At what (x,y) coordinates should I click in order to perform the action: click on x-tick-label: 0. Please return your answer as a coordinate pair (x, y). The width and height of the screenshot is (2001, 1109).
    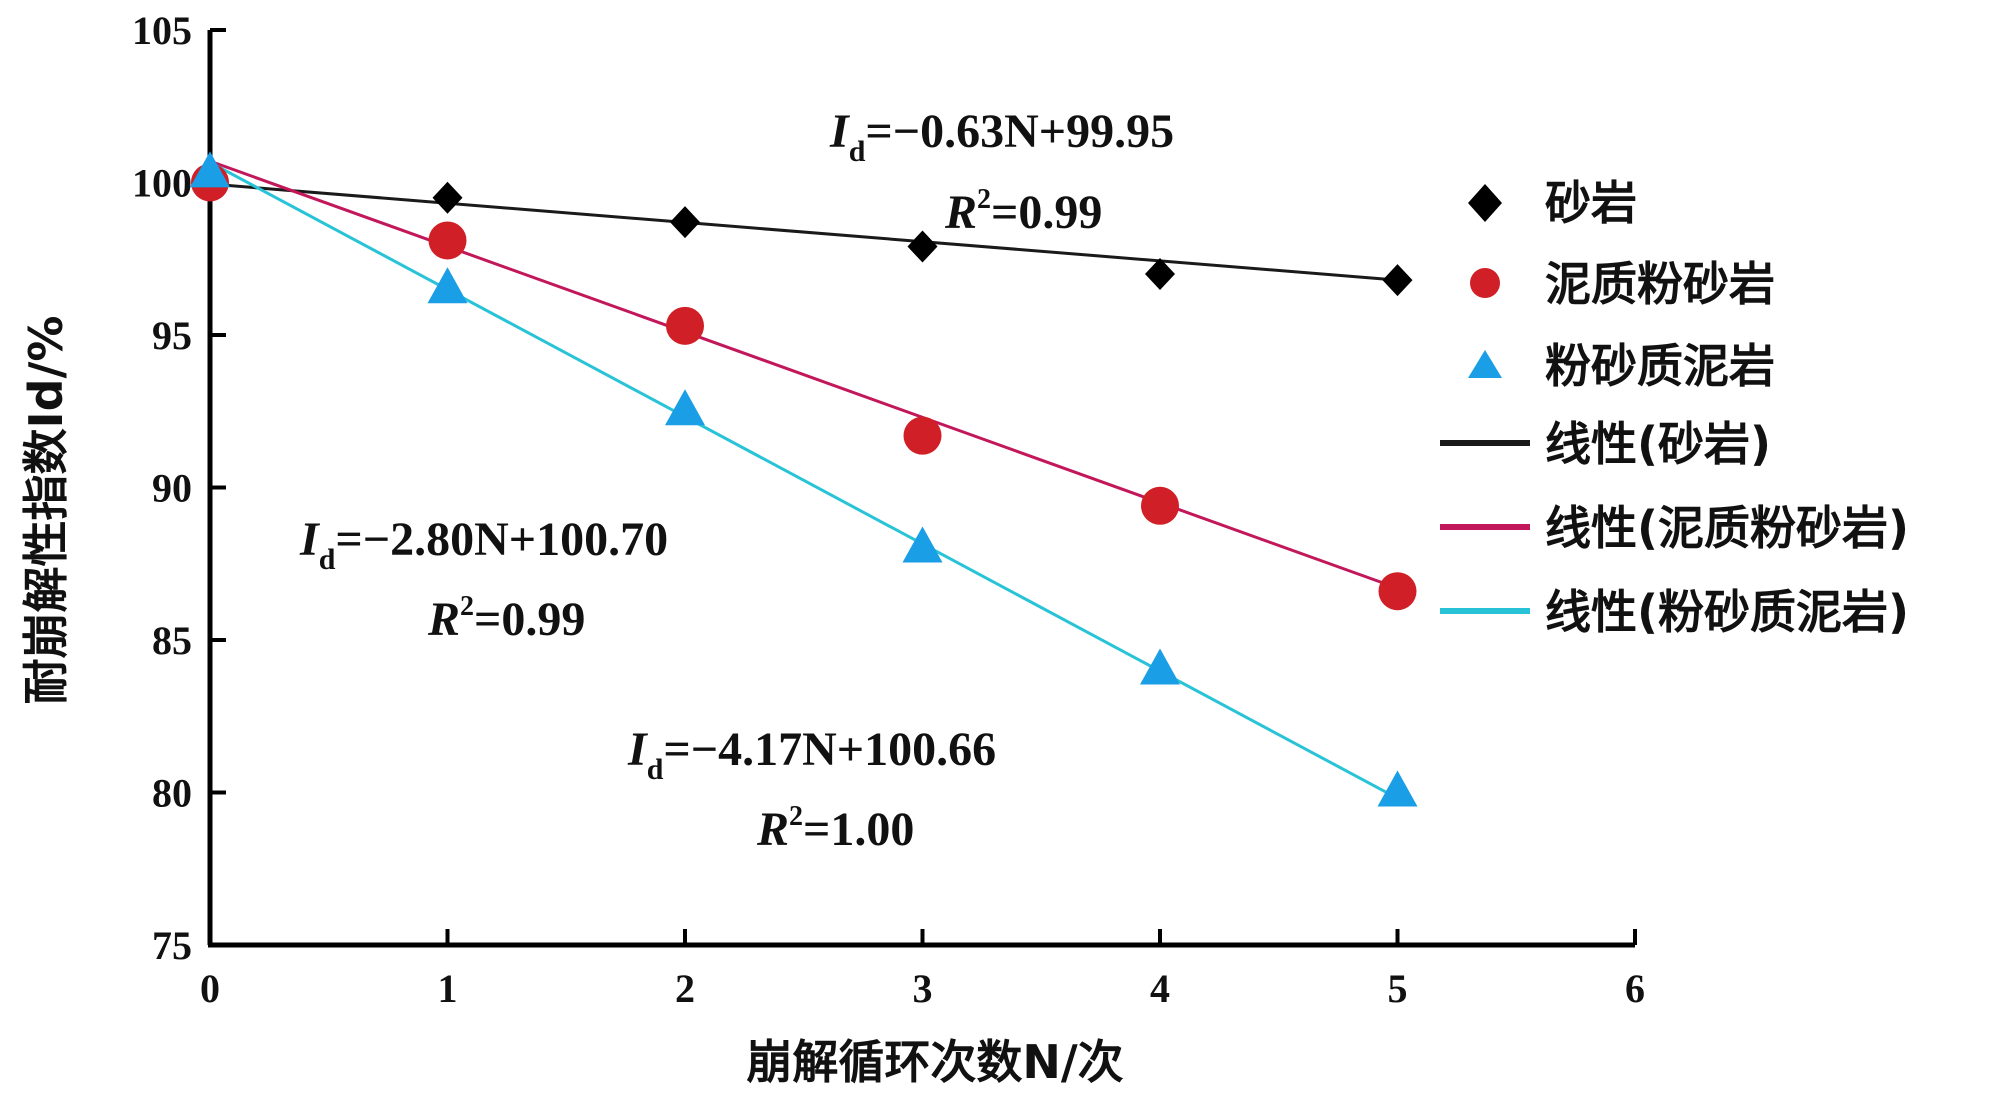
    Looking at the image, I should click on (210, 988).